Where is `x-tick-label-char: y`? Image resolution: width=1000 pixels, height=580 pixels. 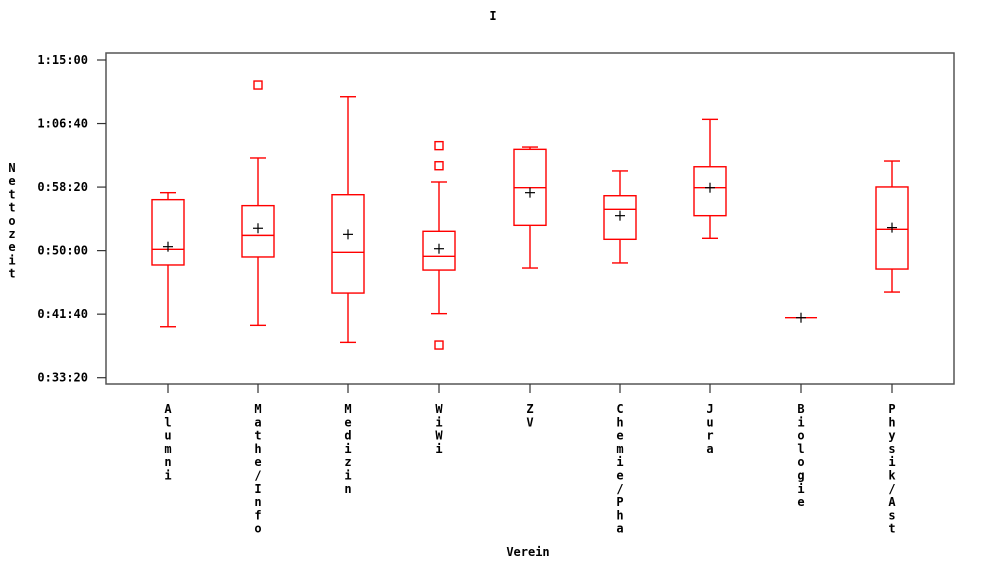 x-tick-label-char: y is located at coordinates (891, 436).